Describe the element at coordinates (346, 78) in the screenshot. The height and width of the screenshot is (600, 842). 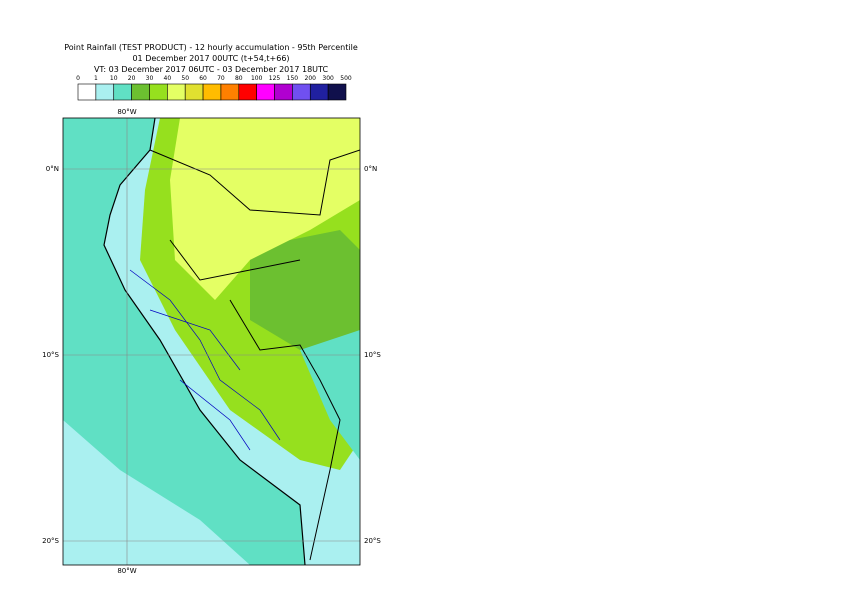
I see `legend-label: 500` at that location.